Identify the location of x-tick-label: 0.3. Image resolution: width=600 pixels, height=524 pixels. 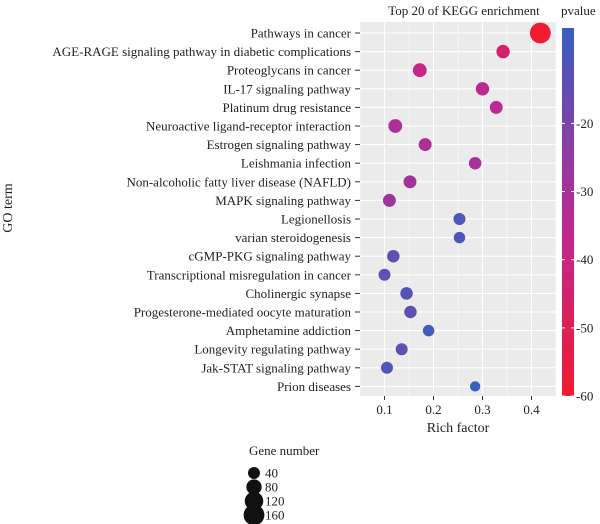
(482, 409).